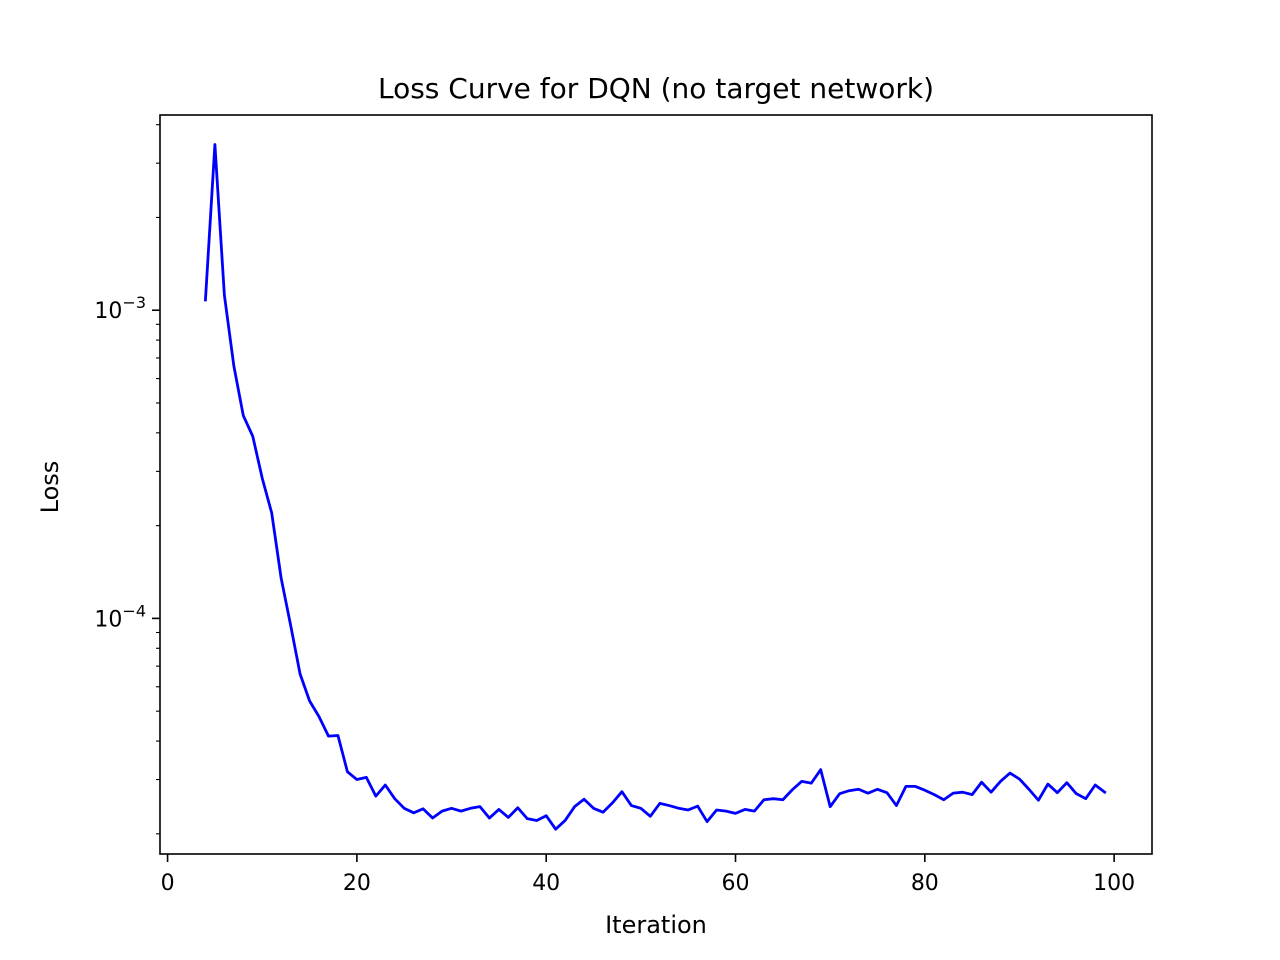 The image size is (1280, 960). I want to click on x-tick-label: 40, so click(546, 883).